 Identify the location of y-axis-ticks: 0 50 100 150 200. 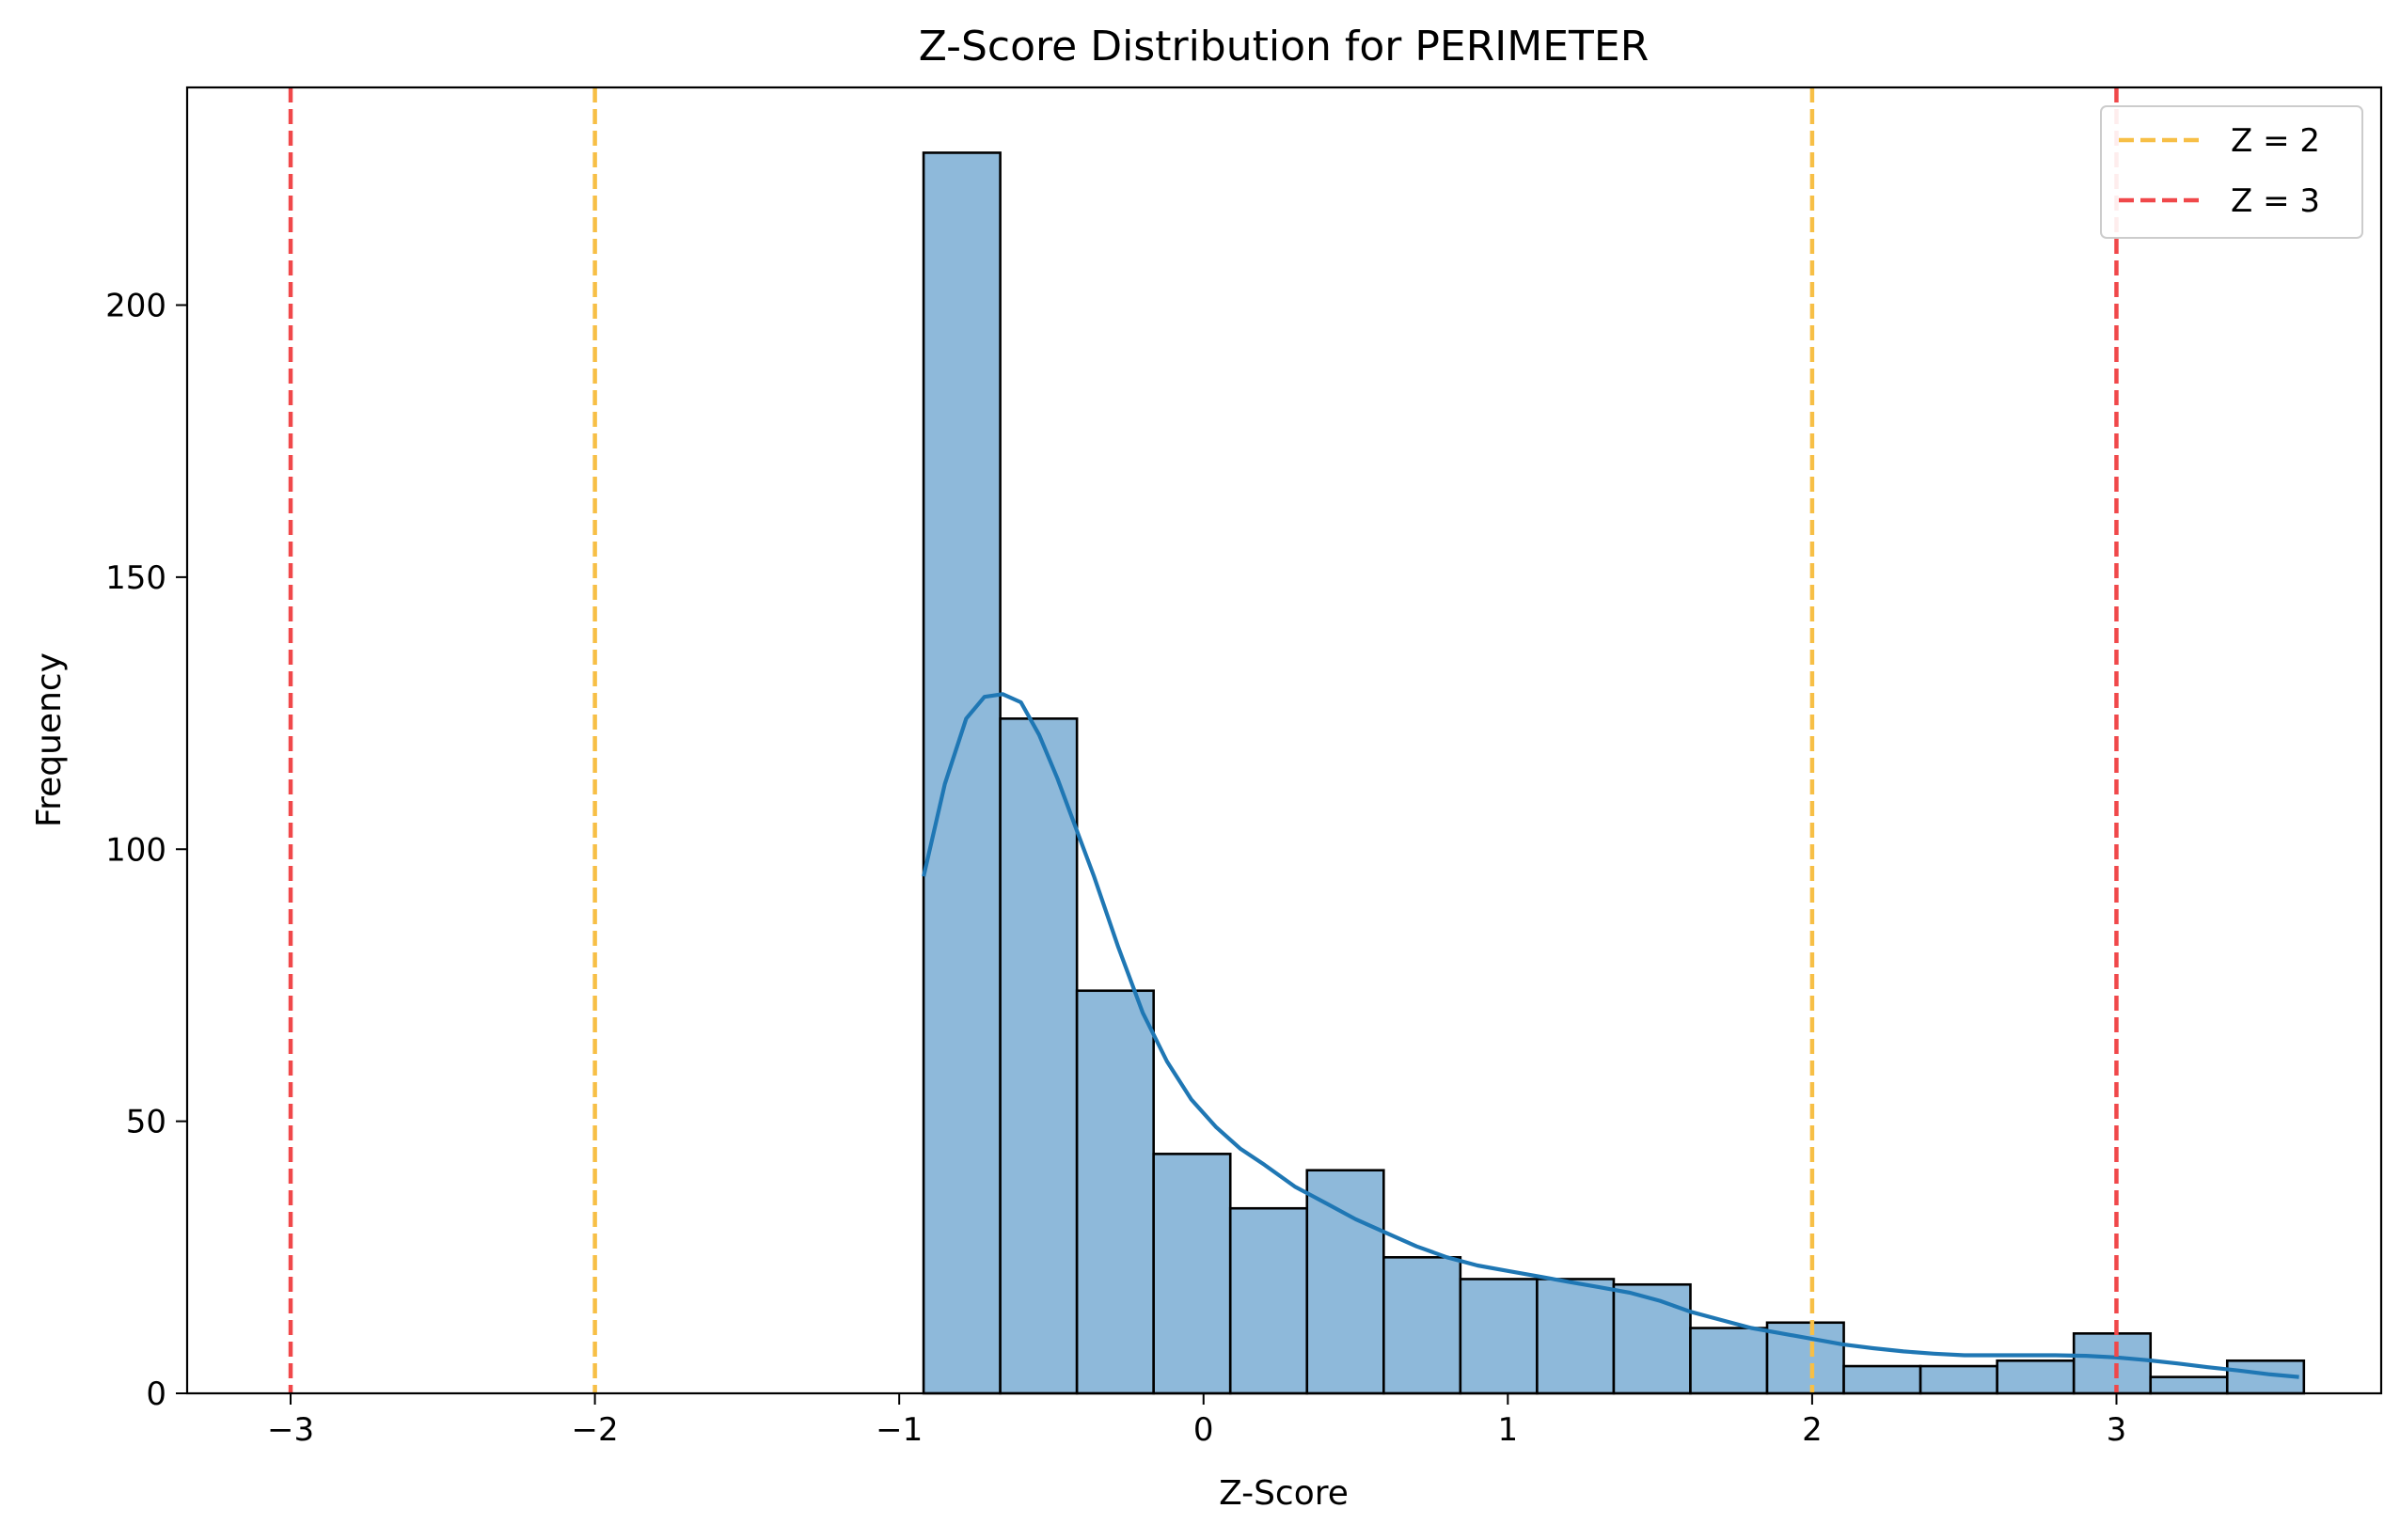
(146, 851).